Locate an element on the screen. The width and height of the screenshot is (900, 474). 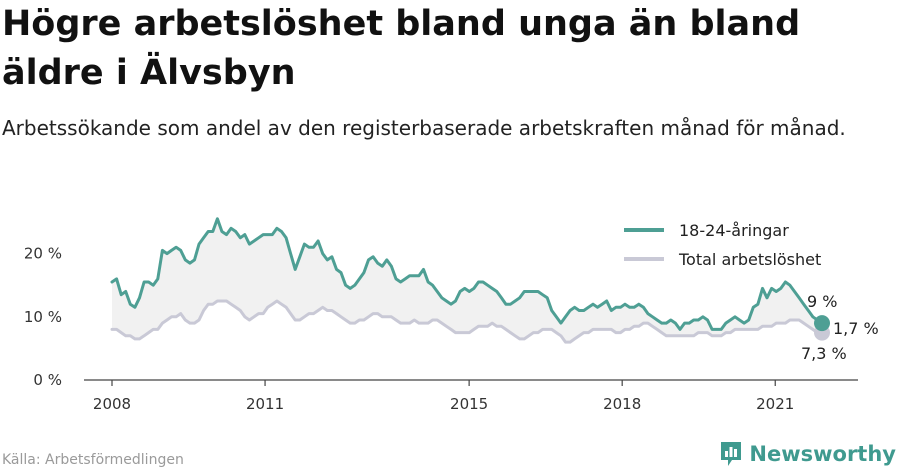
end-label-layer: 9 % 1,7 % 7,3 % is located at coordinates (840, 327).